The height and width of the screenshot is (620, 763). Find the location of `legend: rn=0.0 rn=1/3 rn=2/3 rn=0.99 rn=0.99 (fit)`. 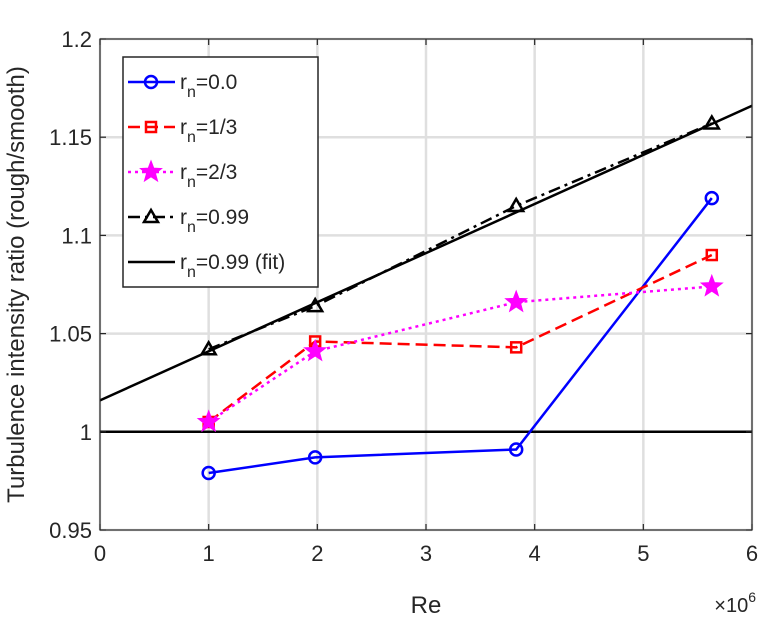

legend: rn=0.0 rn=1/3 rn=2/3 rn=0.99 rn=0.99 (fit) is located at coordinates (220, 172).